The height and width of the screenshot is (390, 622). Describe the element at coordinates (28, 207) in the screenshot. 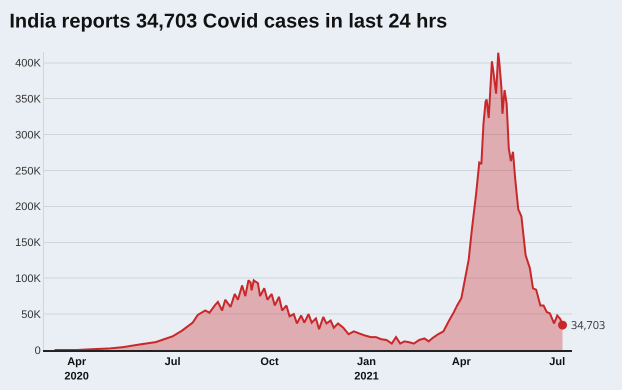

I see `y-tick-label: 200K` at that location.